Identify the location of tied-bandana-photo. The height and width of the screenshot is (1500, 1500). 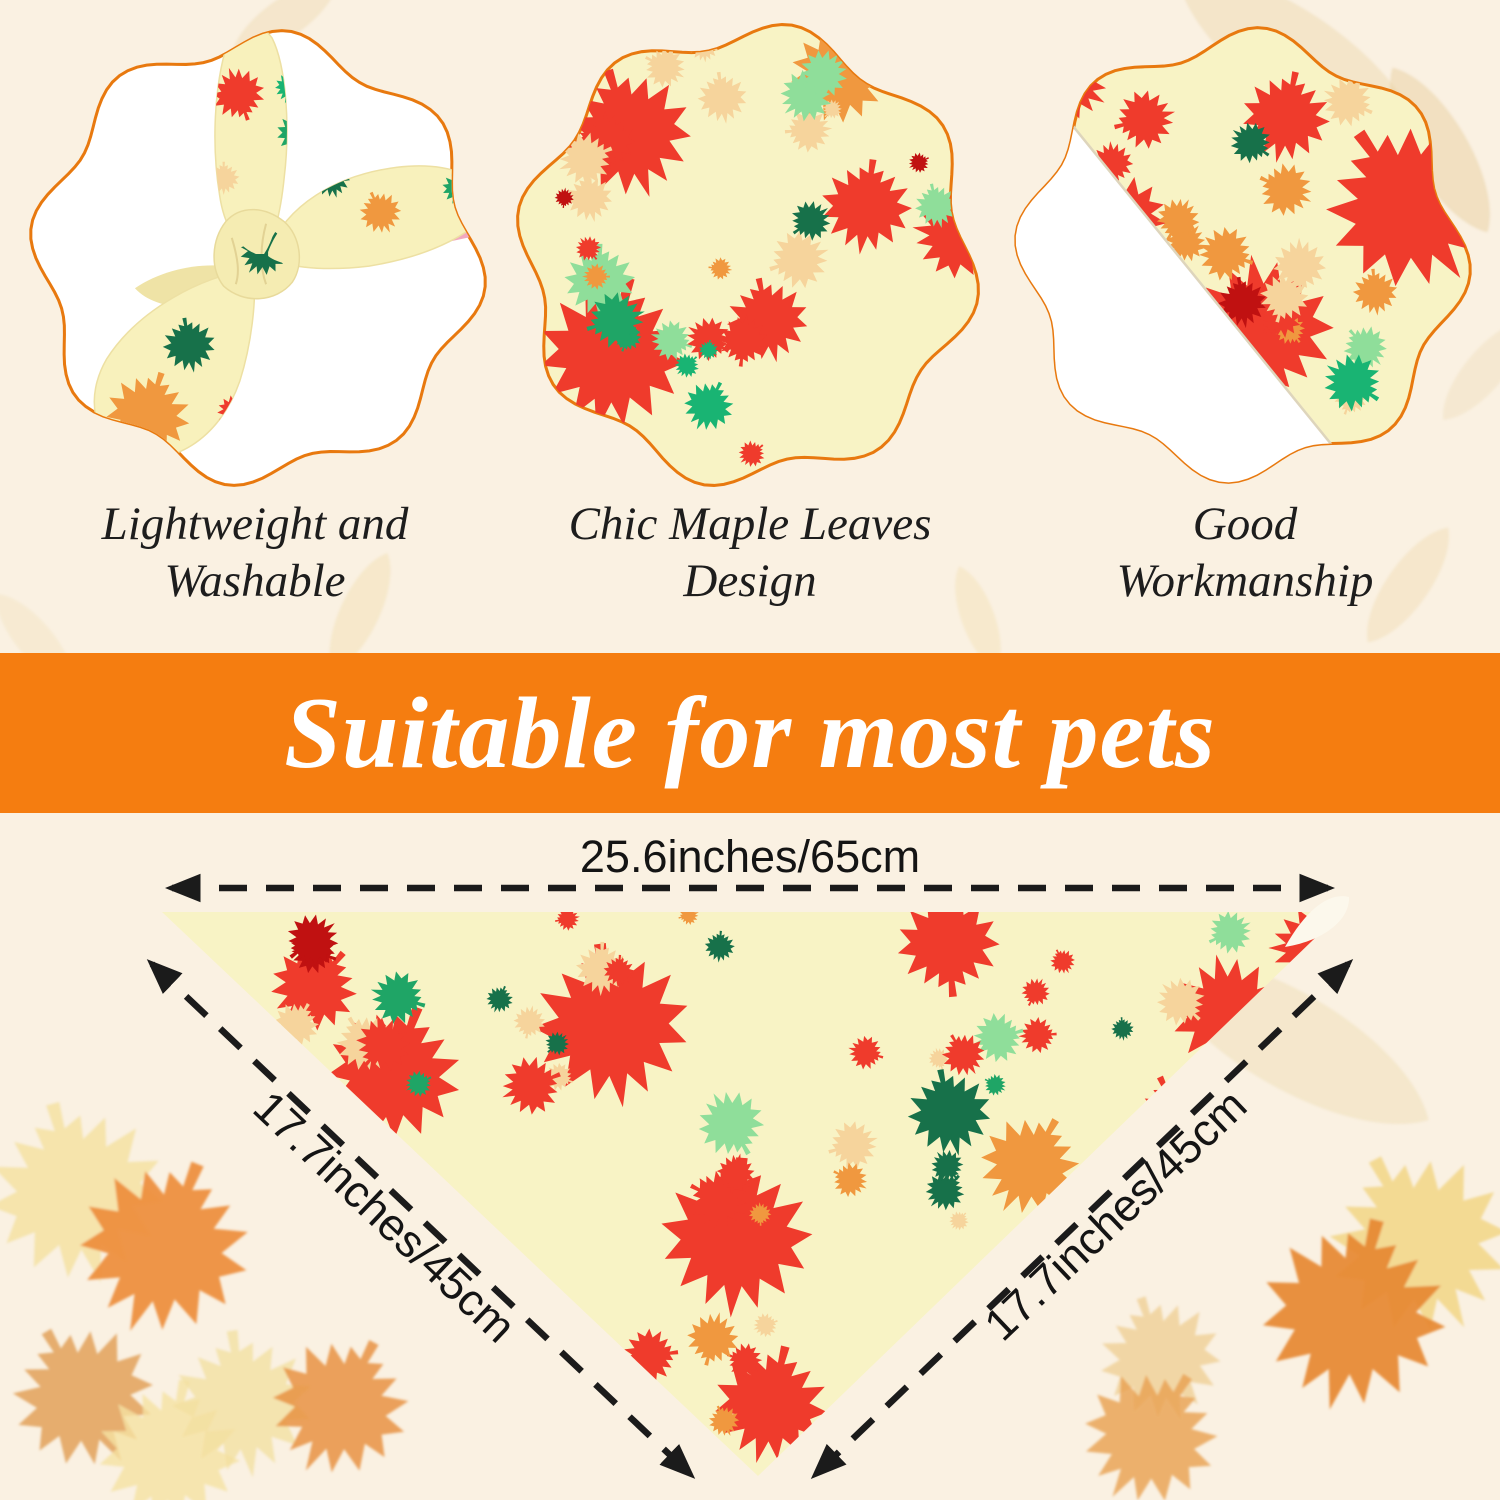
(258, 258).